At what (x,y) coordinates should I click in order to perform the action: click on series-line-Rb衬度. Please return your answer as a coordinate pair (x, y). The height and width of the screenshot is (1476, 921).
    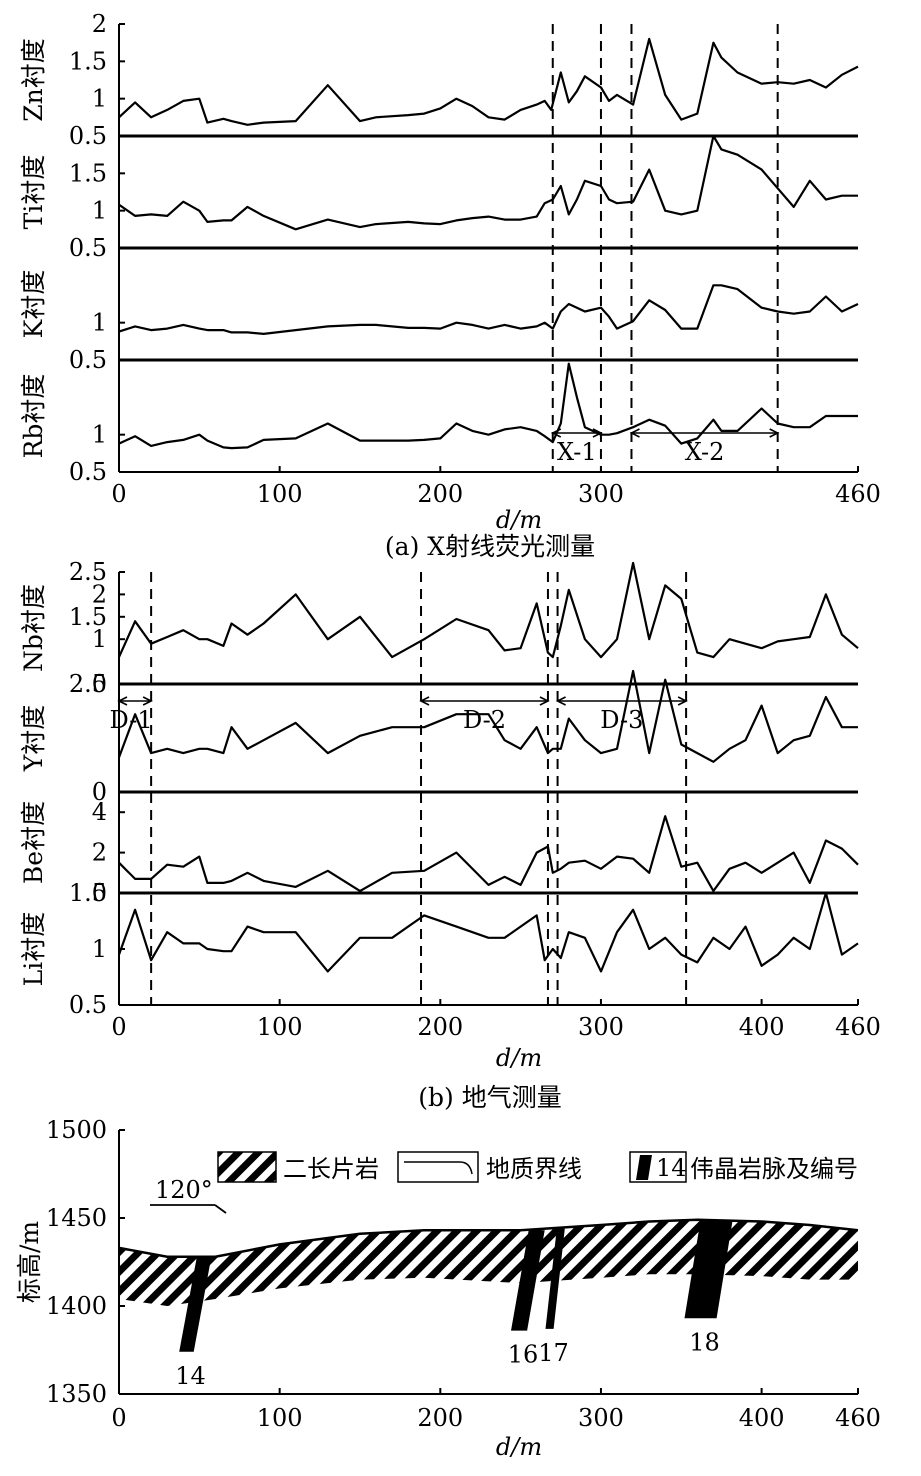
    Looking at the image, I should click on (488, 406).